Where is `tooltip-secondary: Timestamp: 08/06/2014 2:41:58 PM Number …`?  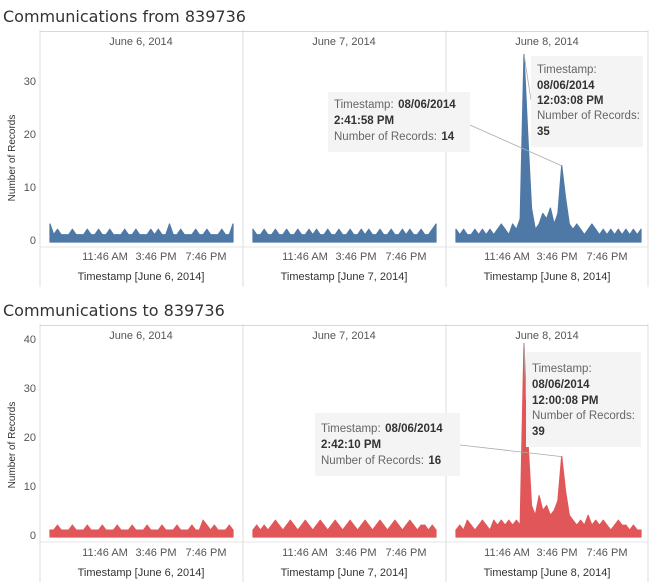 tooltip-secondary: Timestamp: 08/06/2014 2:41:58 PM Number … is located at coordinates (445, 129).